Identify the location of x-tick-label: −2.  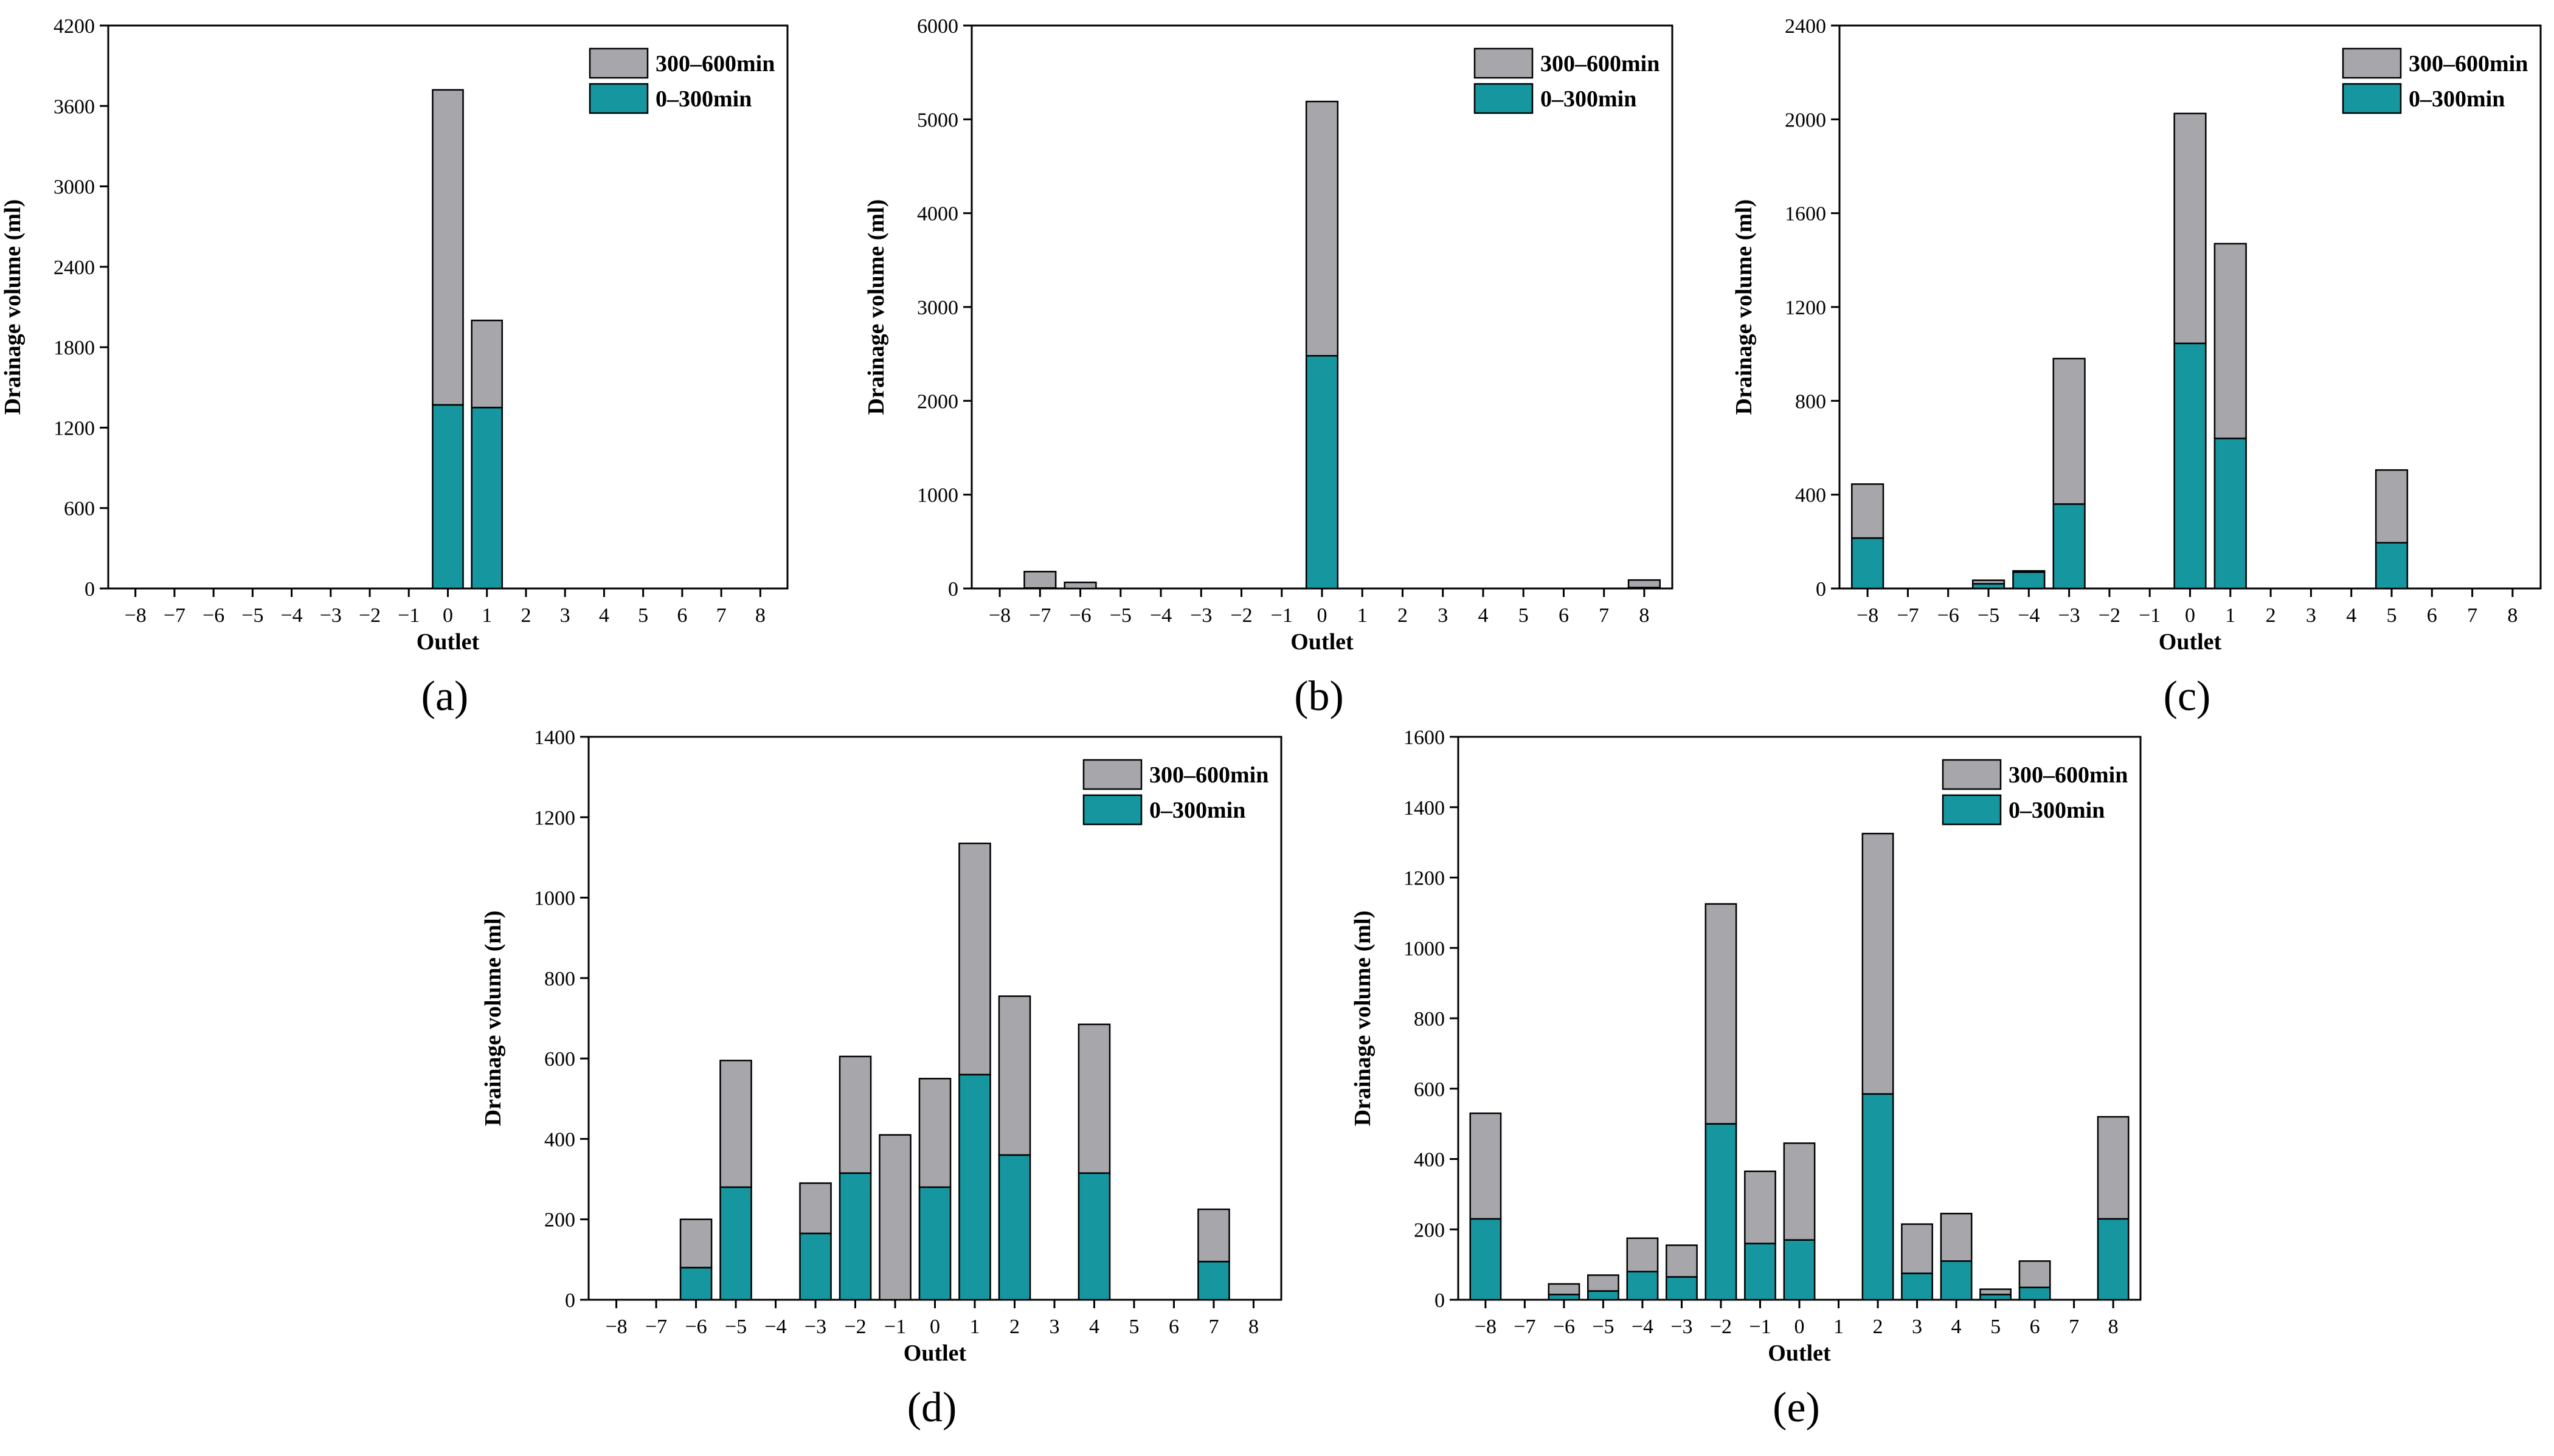
(2109, 615).